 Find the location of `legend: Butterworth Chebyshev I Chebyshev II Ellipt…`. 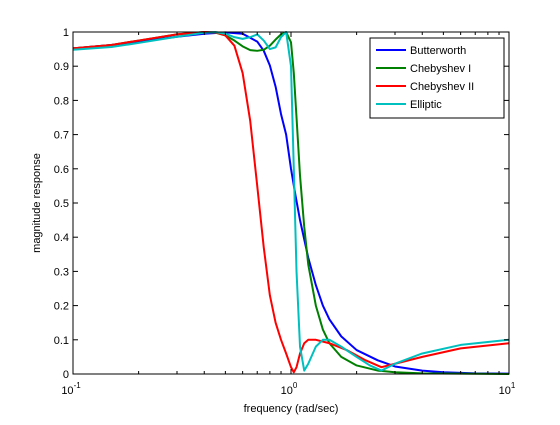

legend: Butterworth Chebyshev I Chebyshev II Ellipt… is located at coordinates (437, 78).